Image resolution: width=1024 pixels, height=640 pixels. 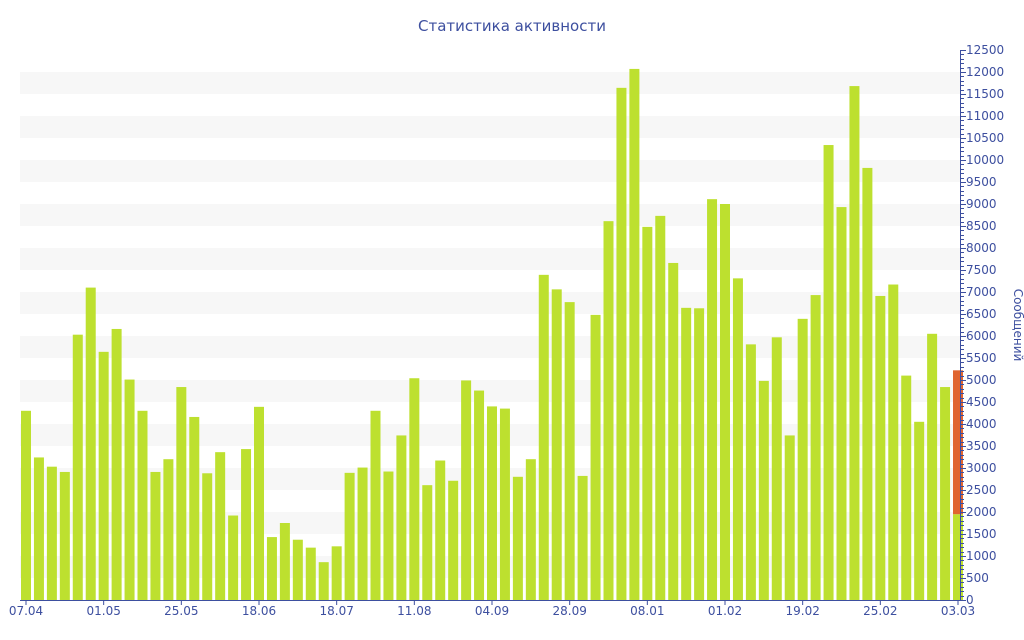 What do you see at coordinates (985, 50) in the screenshot?
I see `y-tick-label: 12500` at bounding box center [985, 50].